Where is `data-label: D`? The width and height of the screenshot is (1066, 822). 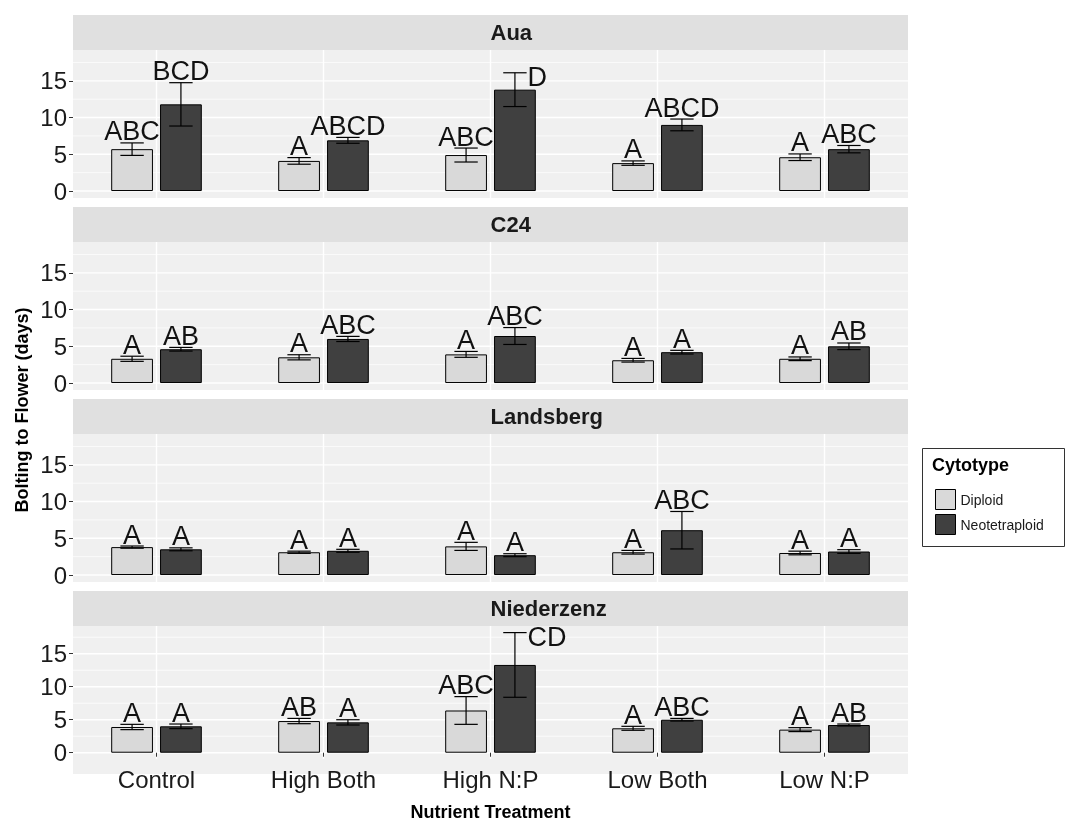 data-label: D is located at coordinates (537, 76).